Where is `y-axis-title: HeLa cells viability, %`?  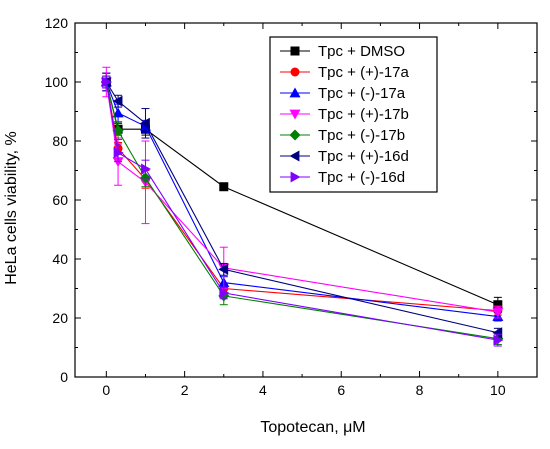
y-axis-title: HeLa cells viability, % is located at coordinates (11, 208).